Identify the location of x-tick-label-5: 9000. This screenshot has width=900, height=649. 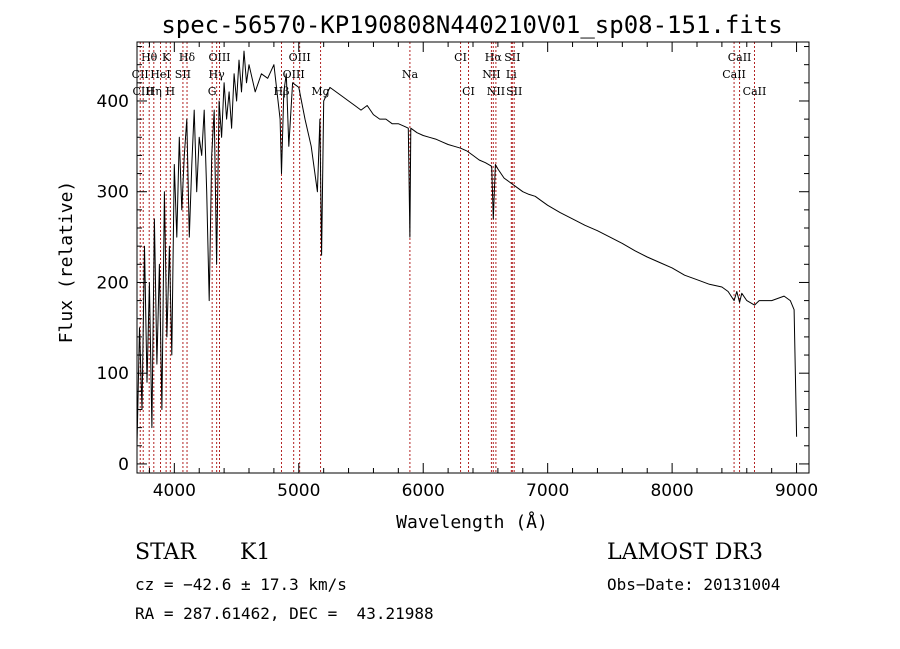
(796, 491).